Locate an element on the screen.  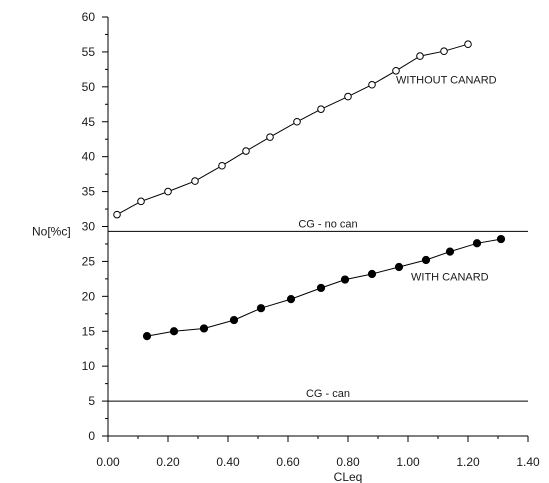
cg-reference-label: CG - no can is located at coordinates (327, 224).